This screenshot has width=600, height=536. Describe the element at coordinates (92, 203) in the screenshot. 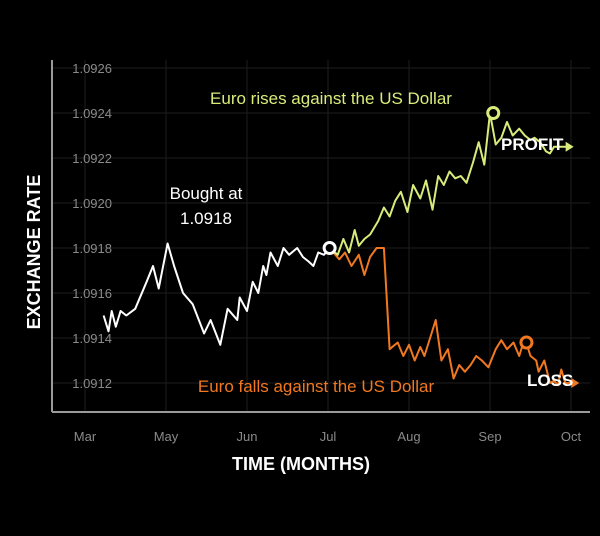

I see `y-tick-label: 1.0920` at that location.